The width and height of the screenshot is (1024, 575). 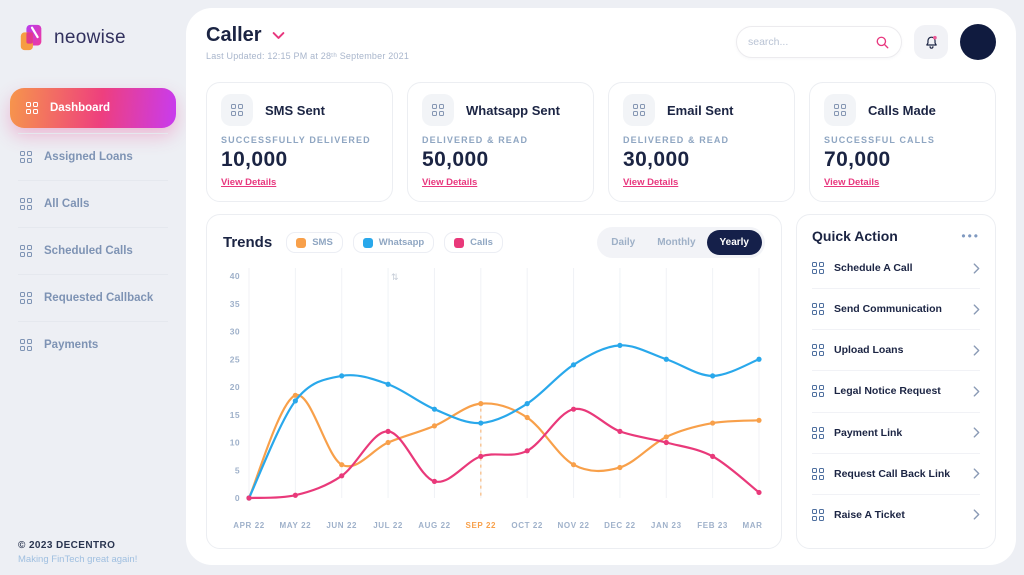 I want to click on sidebar-item-assigned-loans: Assigned Loans, so click(x=93, y=157).